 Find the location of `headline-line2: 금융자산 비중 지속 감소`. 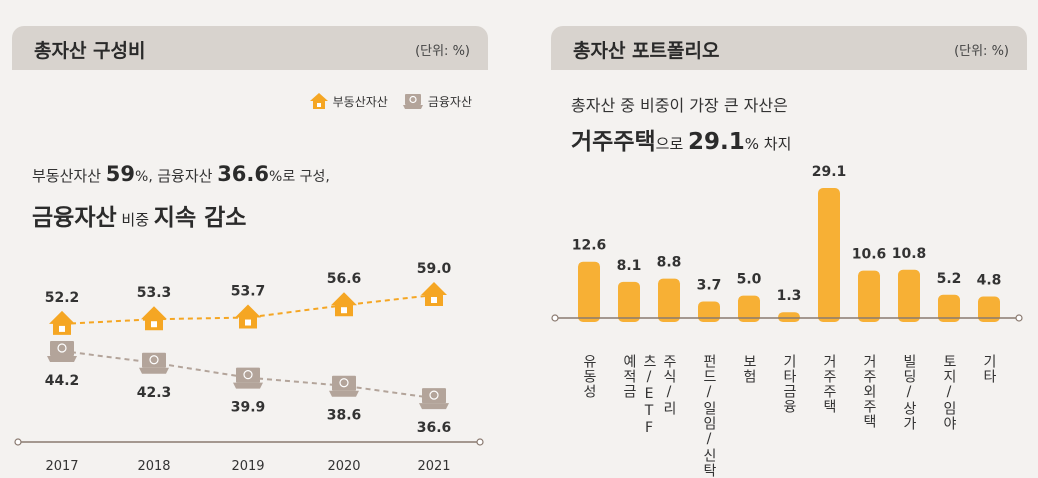

headline-line2: 금융자산 비중 지속 감소 is located at coordinates (139, 215).